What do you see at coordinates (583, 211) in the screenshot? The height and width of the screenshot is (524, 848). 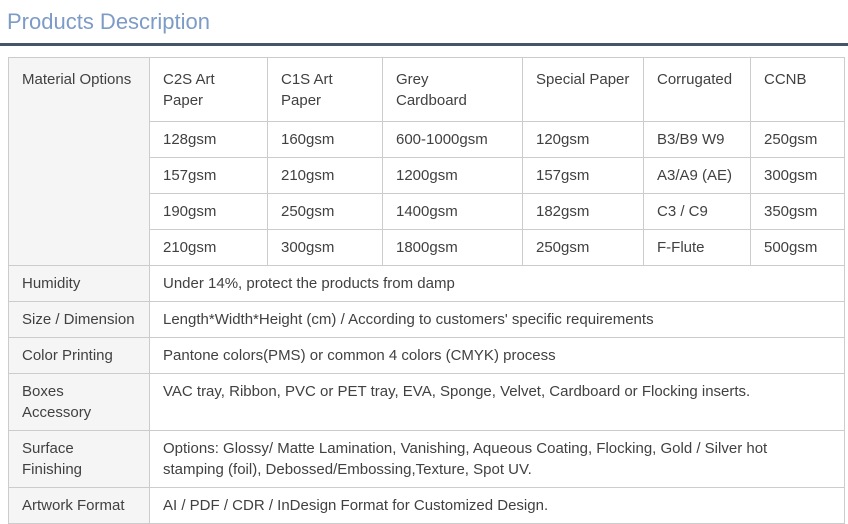 I see `material-value-cell: 182gsm` at bounding box center [583, 211].